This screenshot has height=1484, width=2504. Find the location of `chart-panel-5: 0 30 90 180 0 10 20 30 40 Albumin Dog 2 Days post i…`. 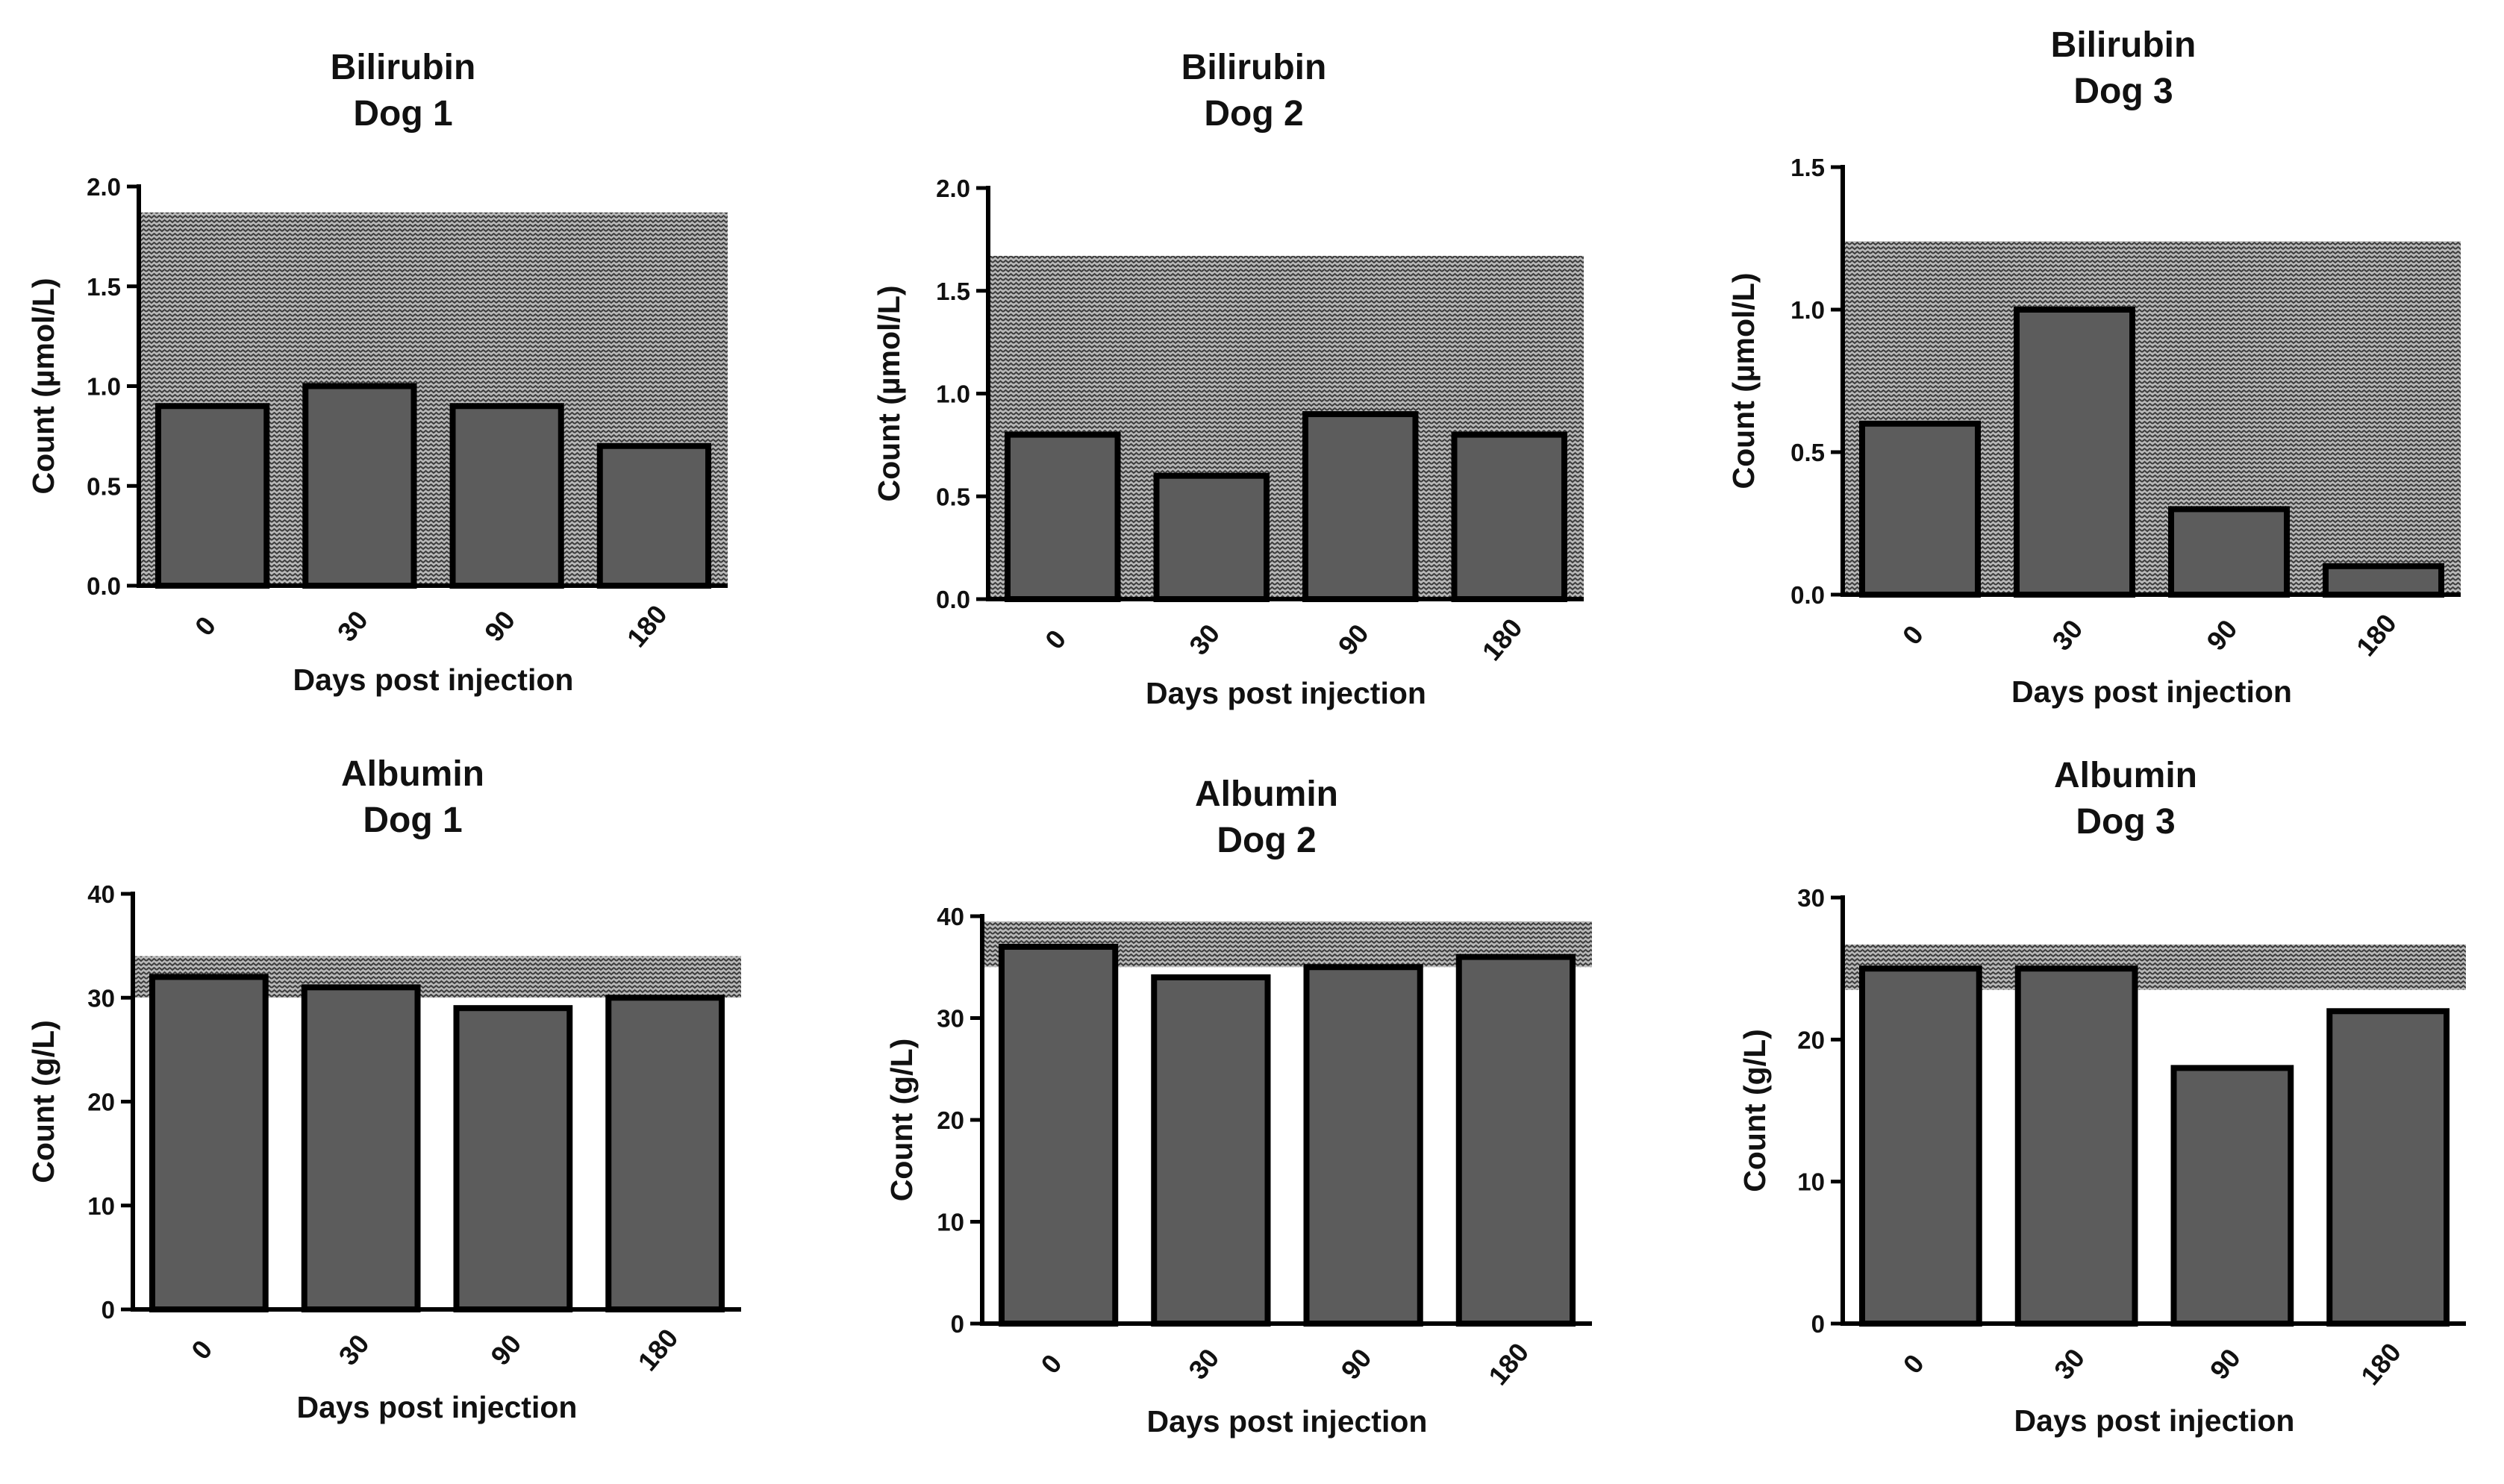

chart-panel-5: 0 30 90 180 0 10 20 30 40 Albumin Dog 2 Days post i… is located at coordinates (1238, 1106).